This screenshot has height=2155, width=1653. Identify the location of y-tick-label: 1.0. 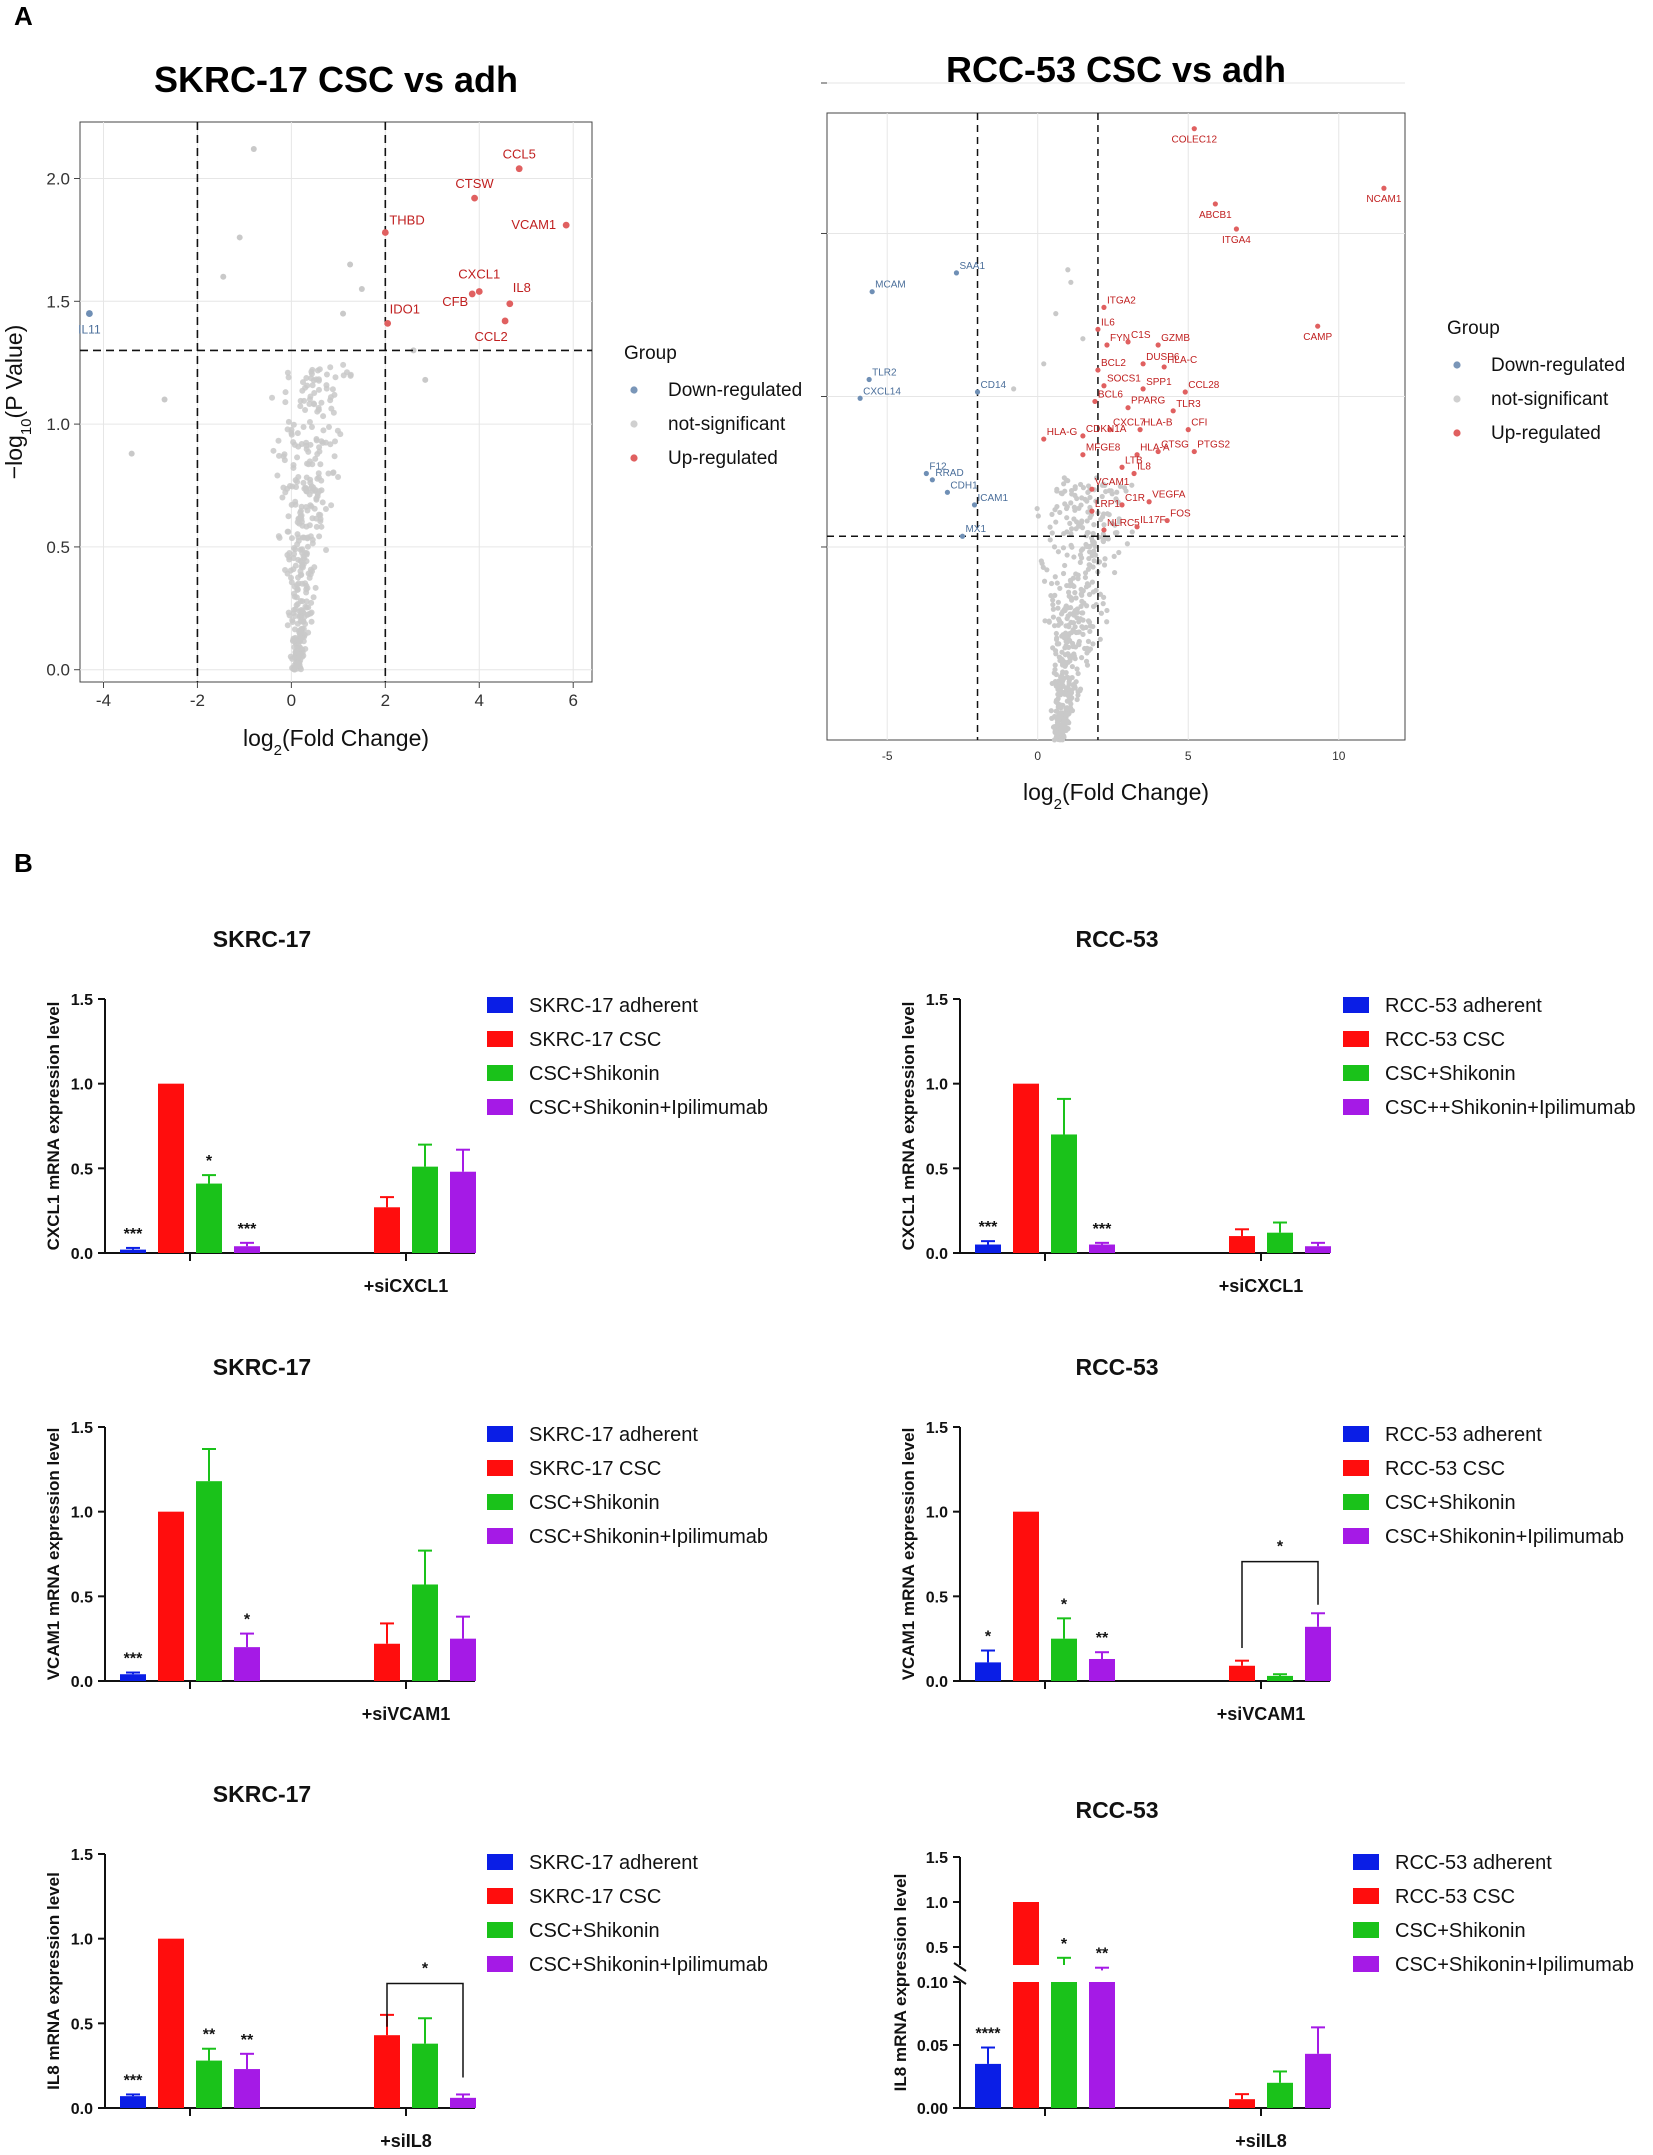
(82, 1513).